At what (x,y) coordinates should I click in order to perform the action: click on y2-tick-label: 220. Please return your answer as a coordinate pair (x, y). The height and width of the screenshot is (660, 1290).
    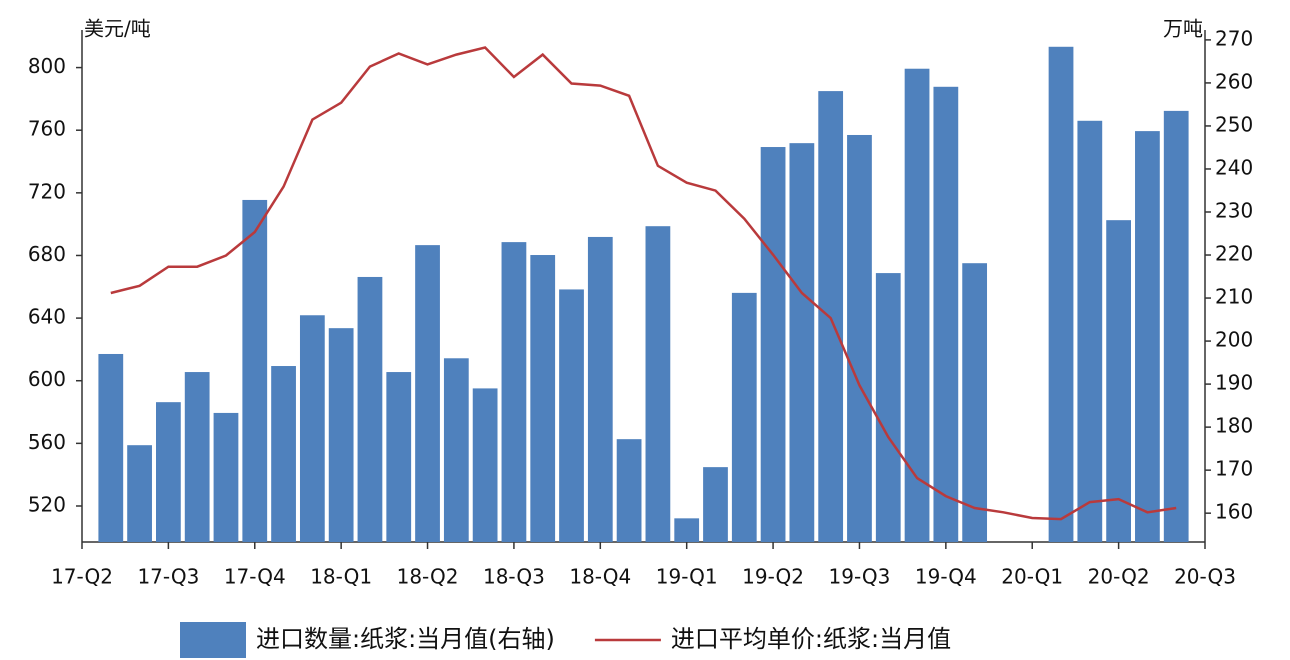
    Looking at the image, I should click on (1234, 254).